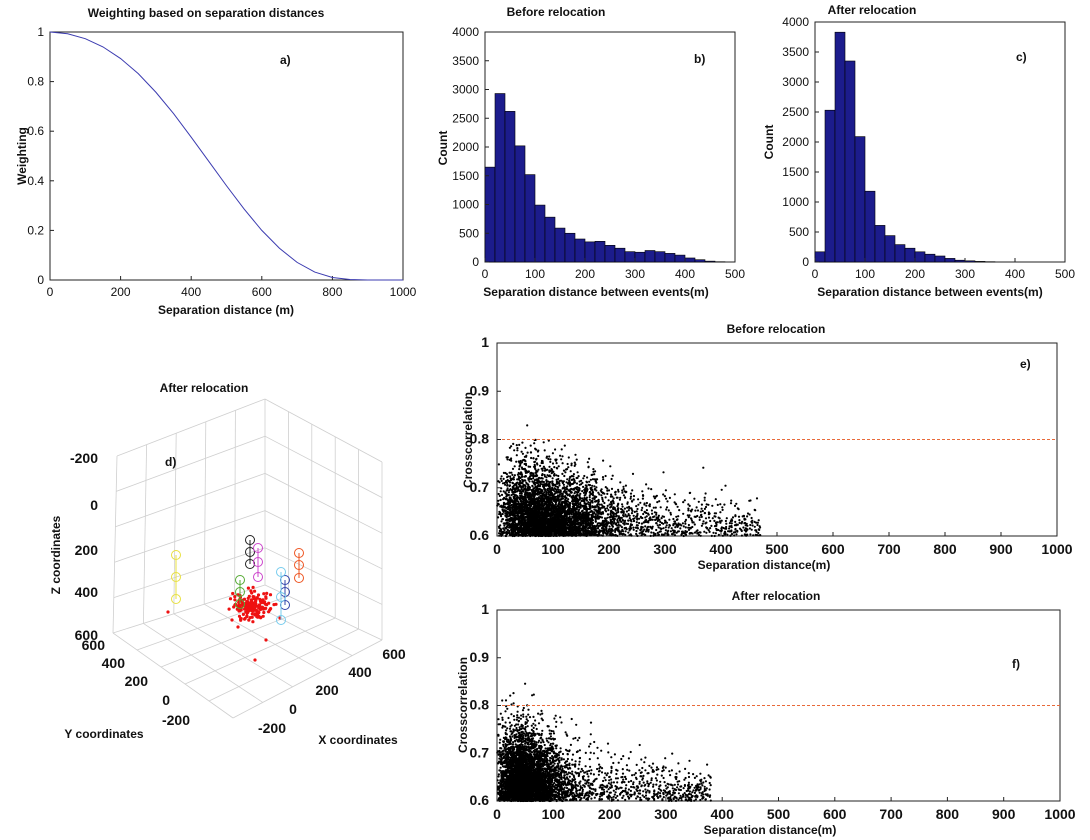 Image resolution: width=1090 pixels, height=840 pixels. What do you see at coordinates (232, 287) in the screenshot?
I see `chart-a-x-ticks: 0 200 400 600 800 1000` at bounding box center [232, 287].